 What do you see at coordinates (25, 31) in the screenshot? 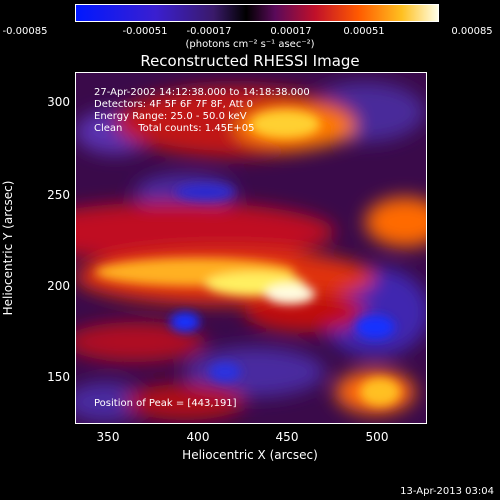
I see `colorbar-tick: -0.00085` at bounding box center [25, 31].